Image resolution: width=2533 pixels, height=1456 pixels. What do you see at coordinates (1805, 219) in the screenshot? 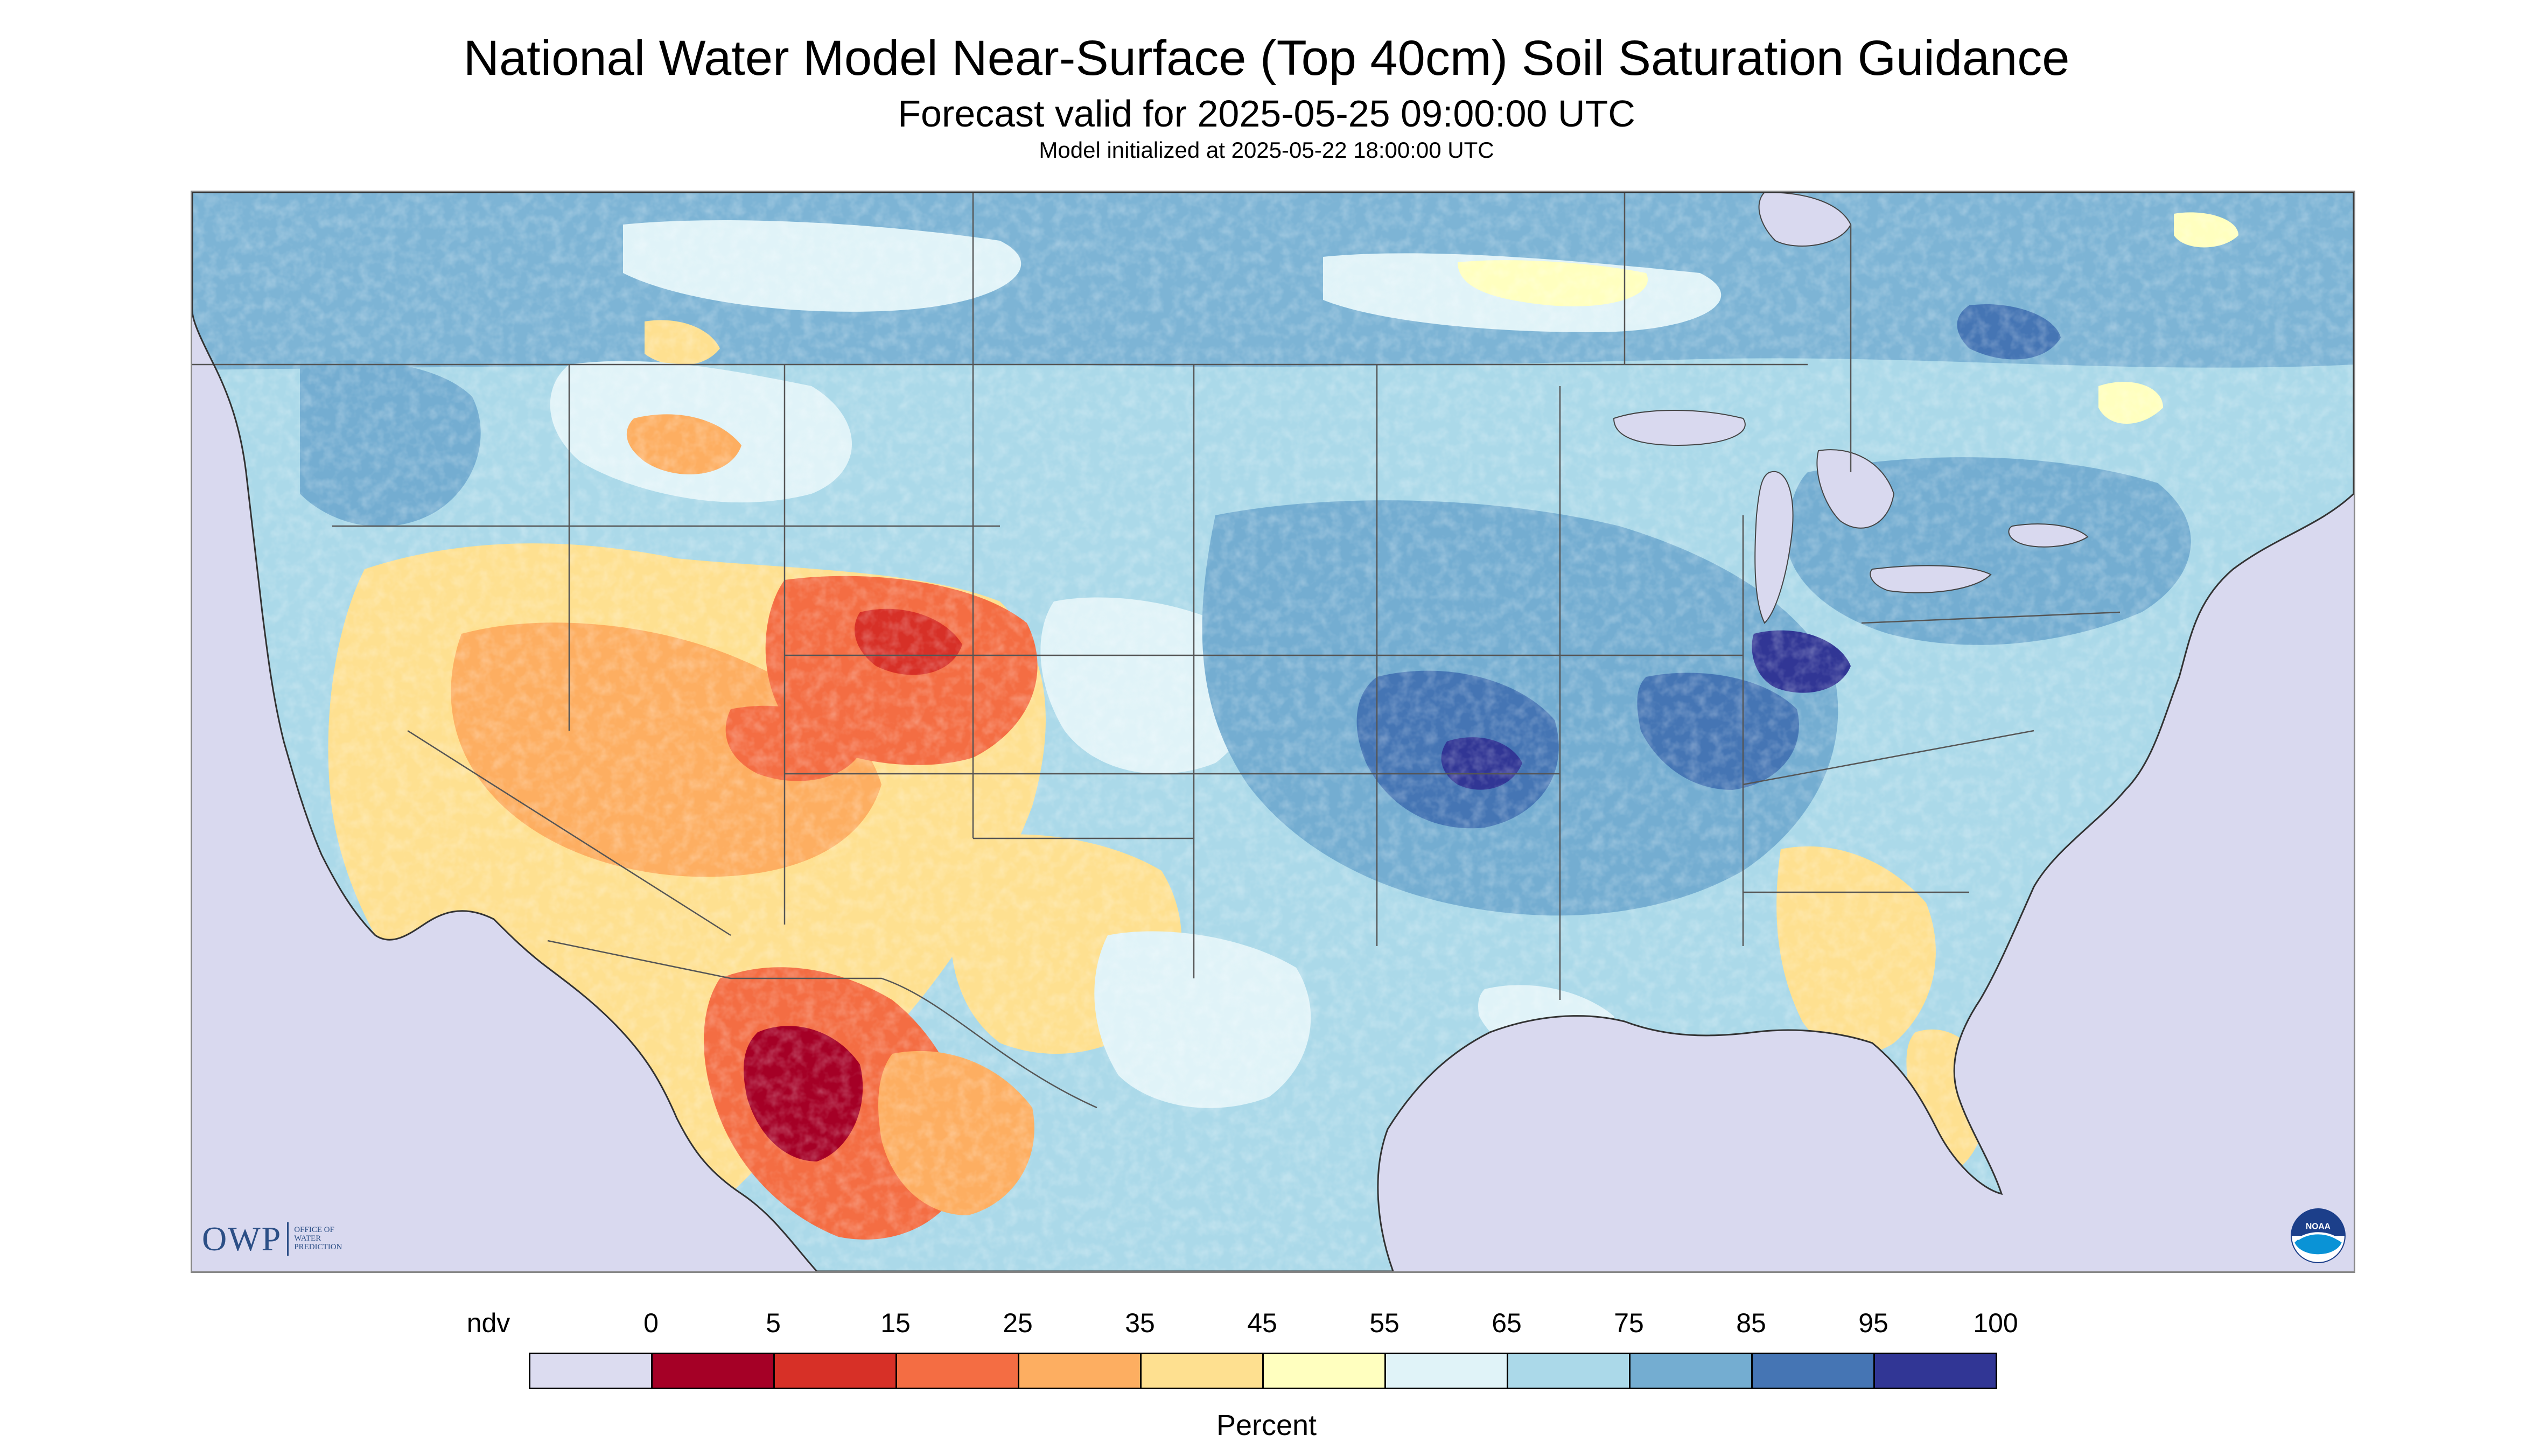
I see `hudson-bay-edge` at bounding box center [1805, 219].